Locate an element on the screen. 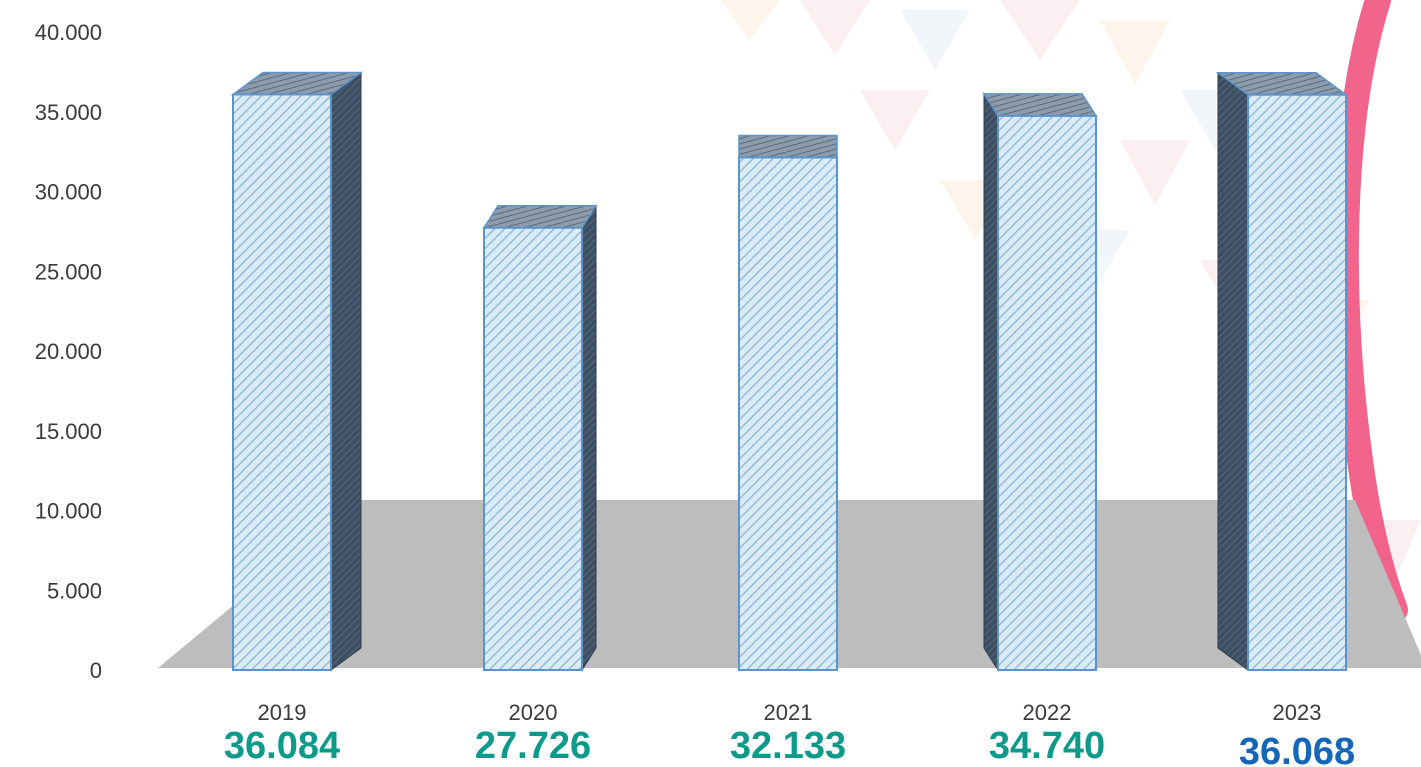 This screenshot has height=767, width=1421. x-tick-label: 2020 is located at coordinates (533, 712).